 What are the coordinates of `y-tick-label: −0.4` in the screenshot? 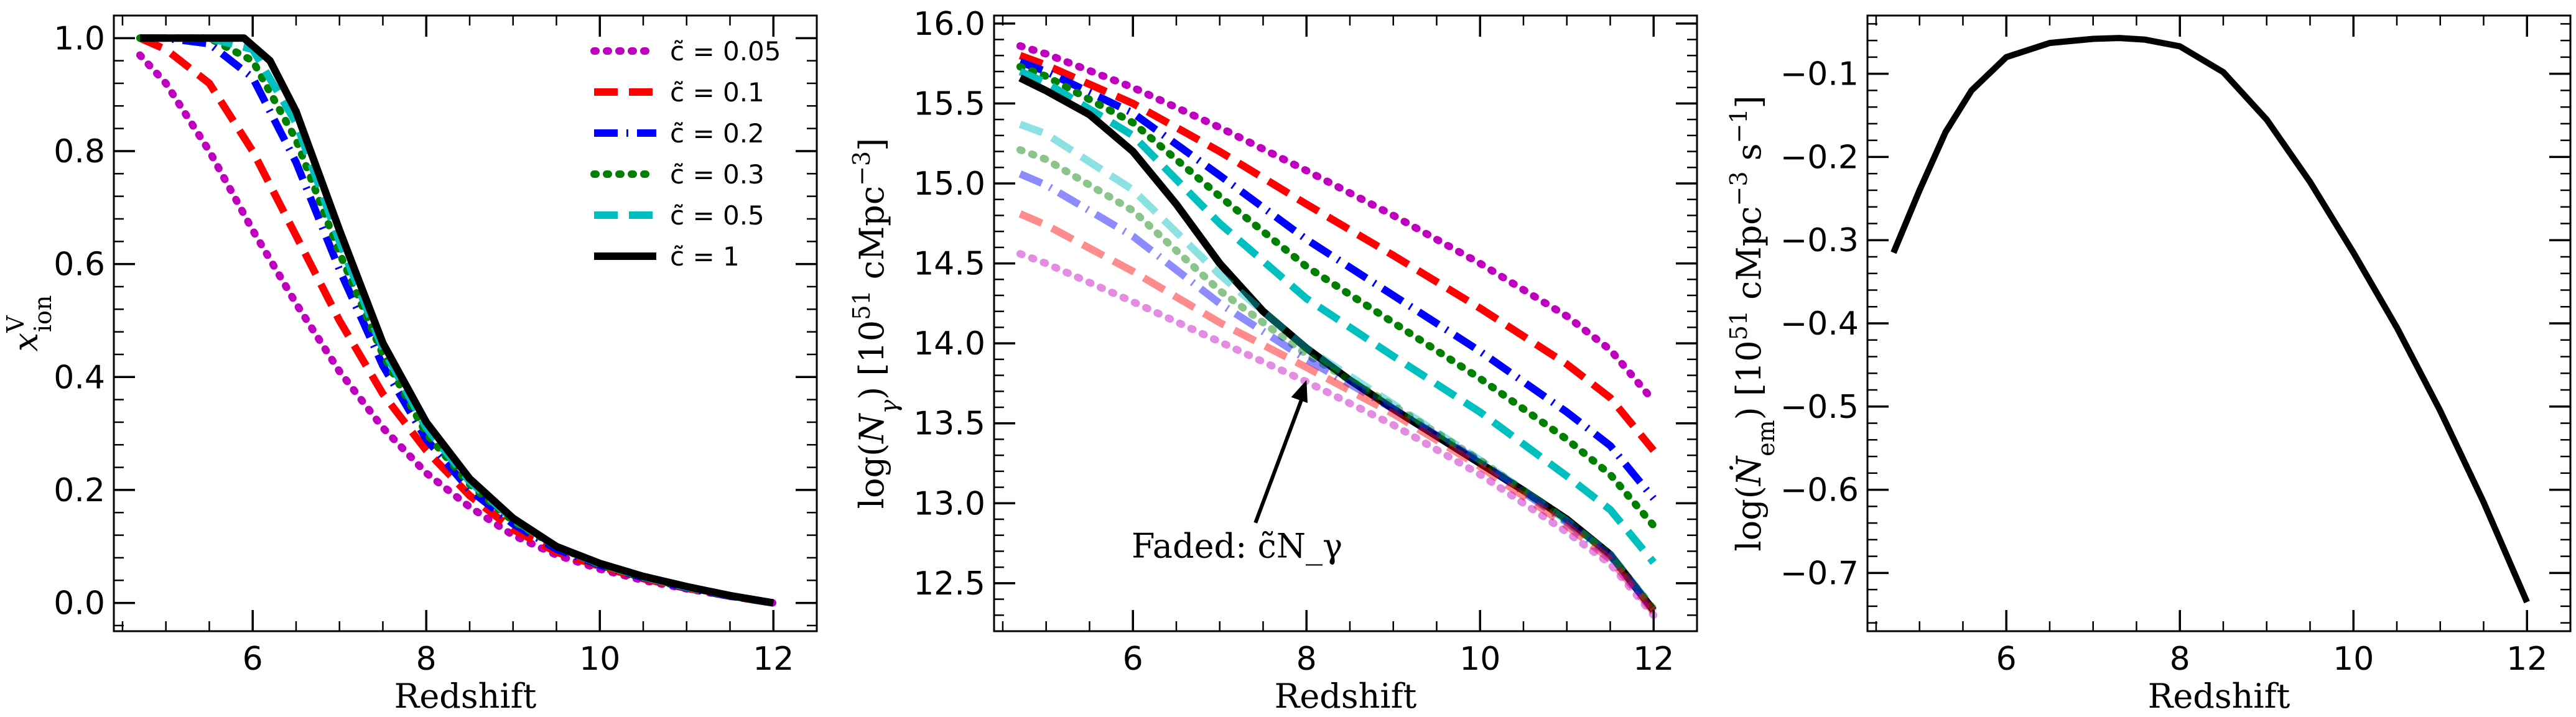 It's located at (1819, 324).